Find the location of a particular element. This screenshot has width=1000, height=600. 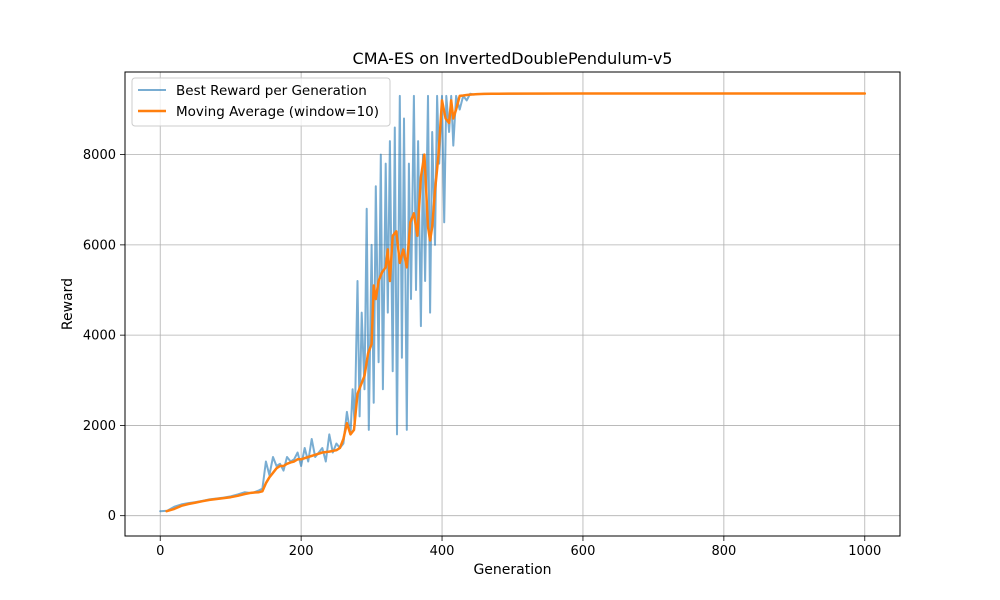

x-tick-label: 1000 is located at coordinates (864, 551).